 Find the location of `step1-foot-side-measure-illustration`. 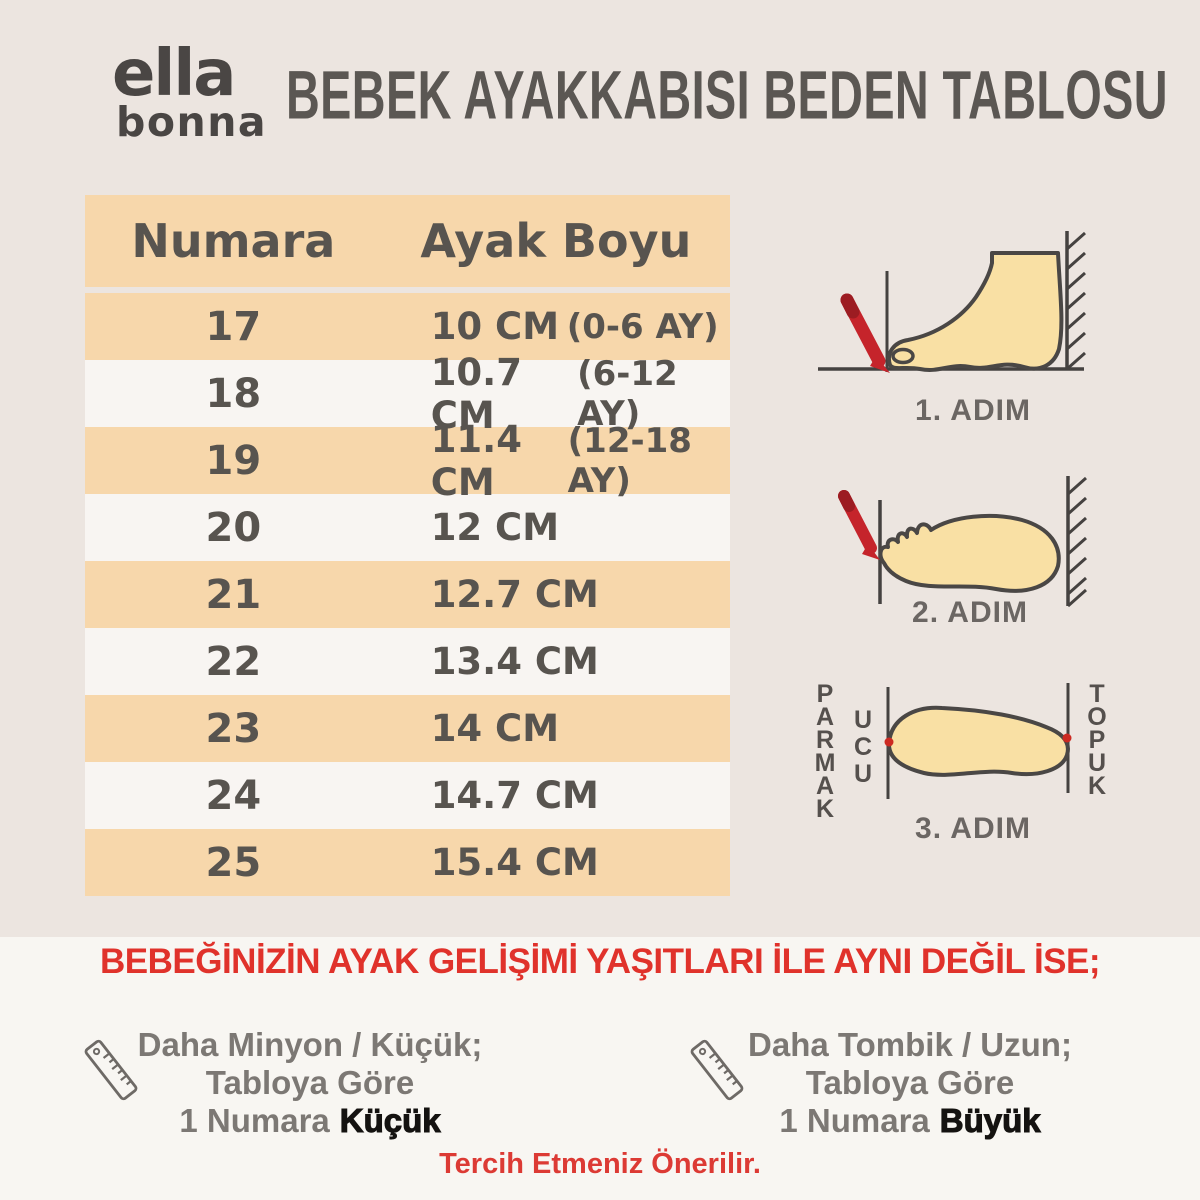

step1-foot-side-measure-illustration is located at coordinates (952, 302).